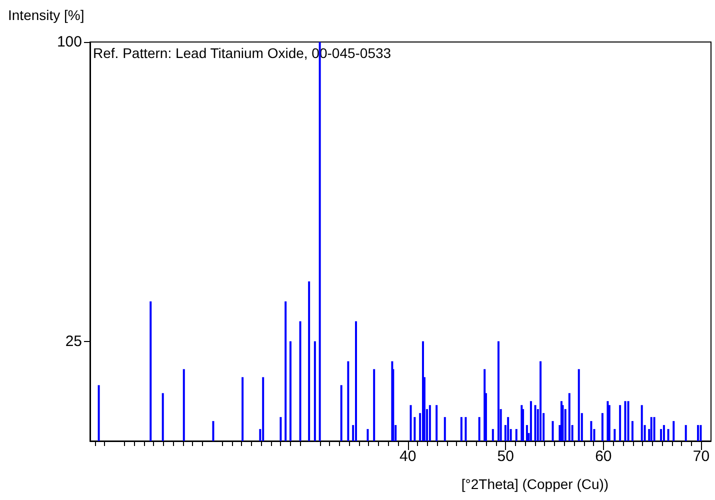 This screenshot has height=500, width=715. What do you see at coordinates (407, 456) in the screenshot?
I see `x-tick-label: 40` at bounding box center [407, 456].